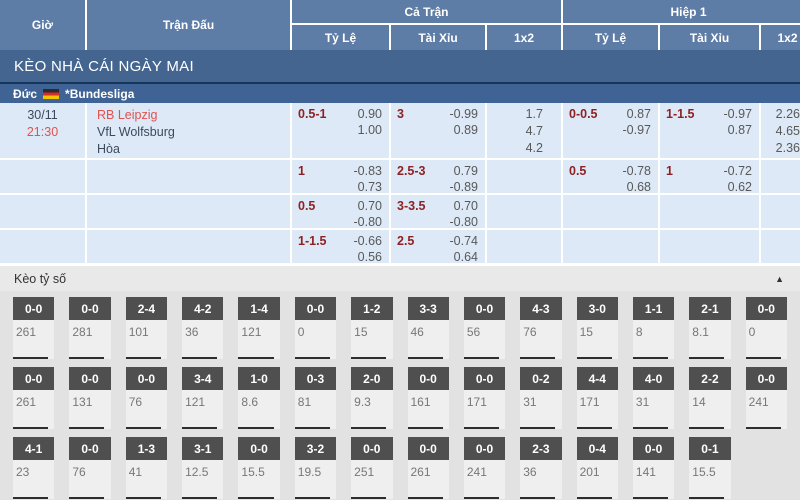  What do you see at coordinates (315, 398) in the screenshot?
I see `score-odds-card: 0-3 81` at bounding box center [315, 398].